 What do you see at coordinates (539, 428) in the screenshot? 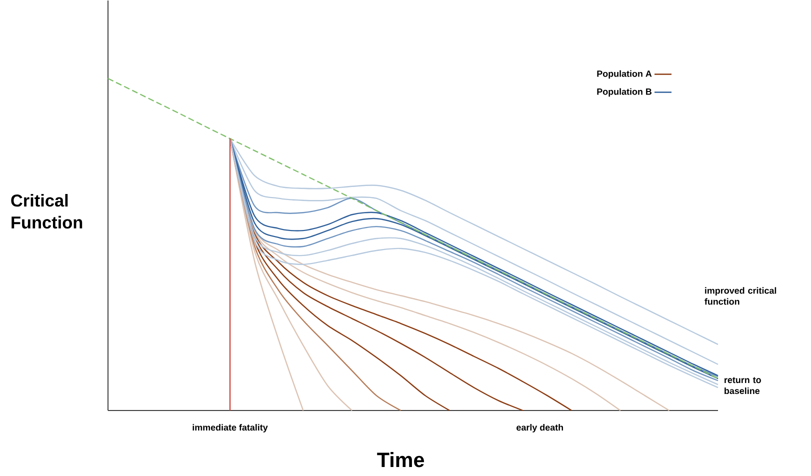
I see `text: early death` at bounding box center [539, 428].